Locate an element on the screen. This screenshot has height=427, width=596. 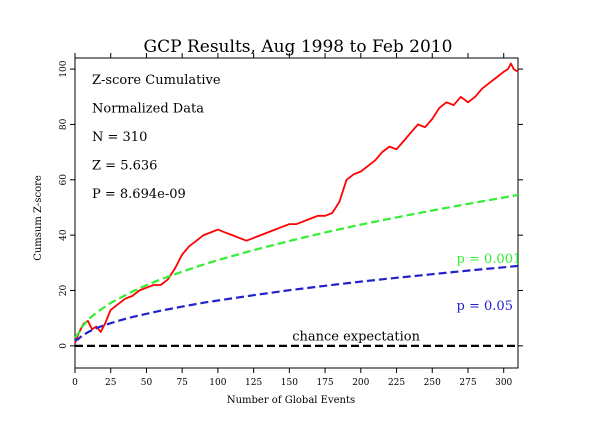
x-tick-label: 250 is located at coordinates (432, 383).